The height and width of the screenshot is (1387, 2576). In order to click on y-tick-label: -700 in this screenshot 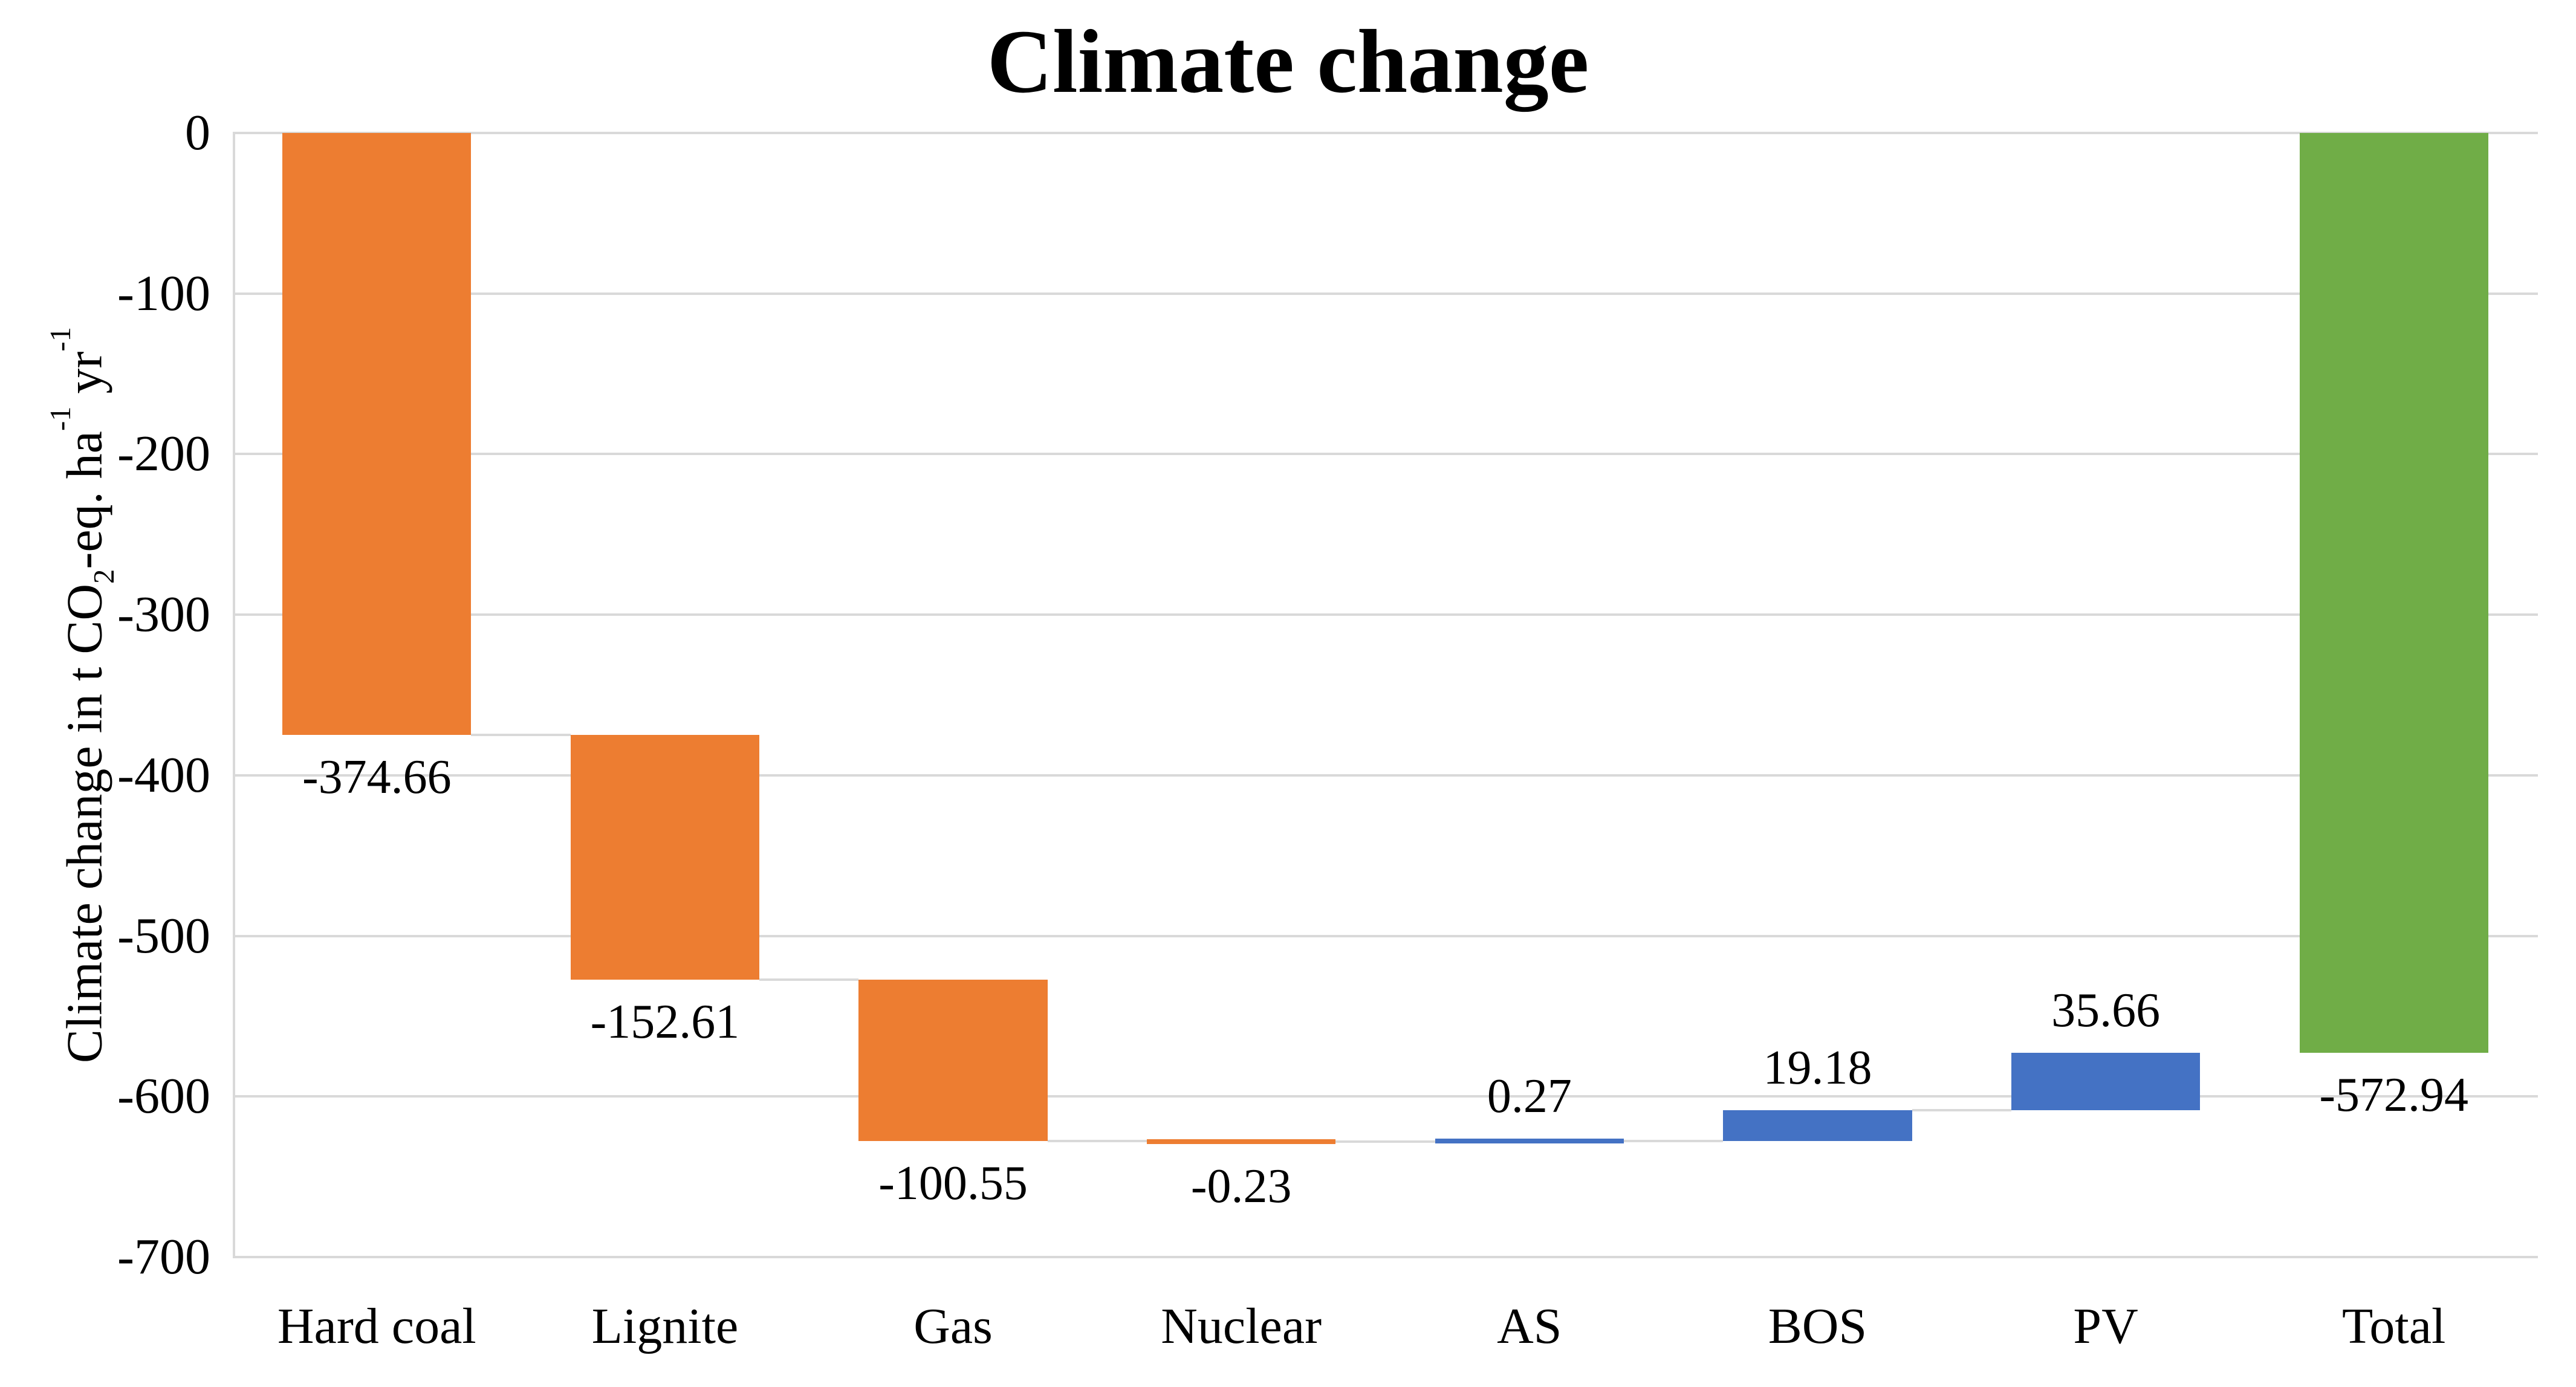, I will do `click(163, 1257)`.